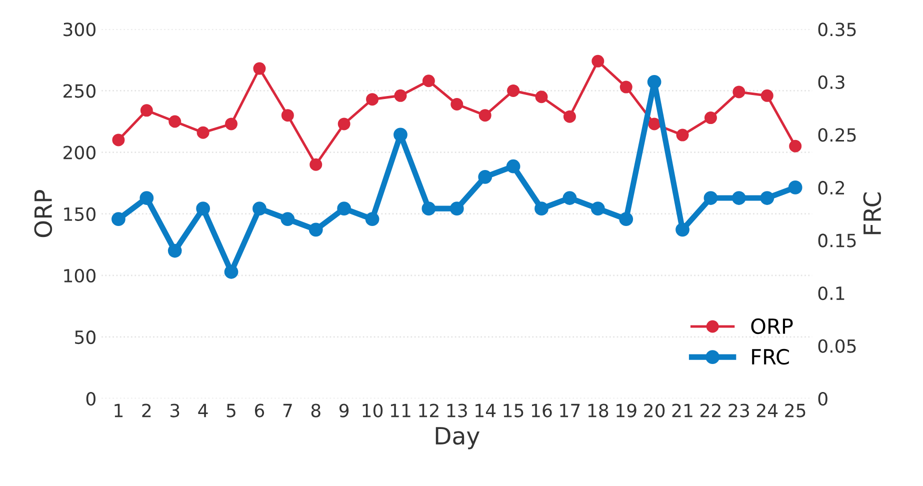 The height and width of the screenshot is (486, 923). I want to click on y-tick-label: 250, so click(80, 91).